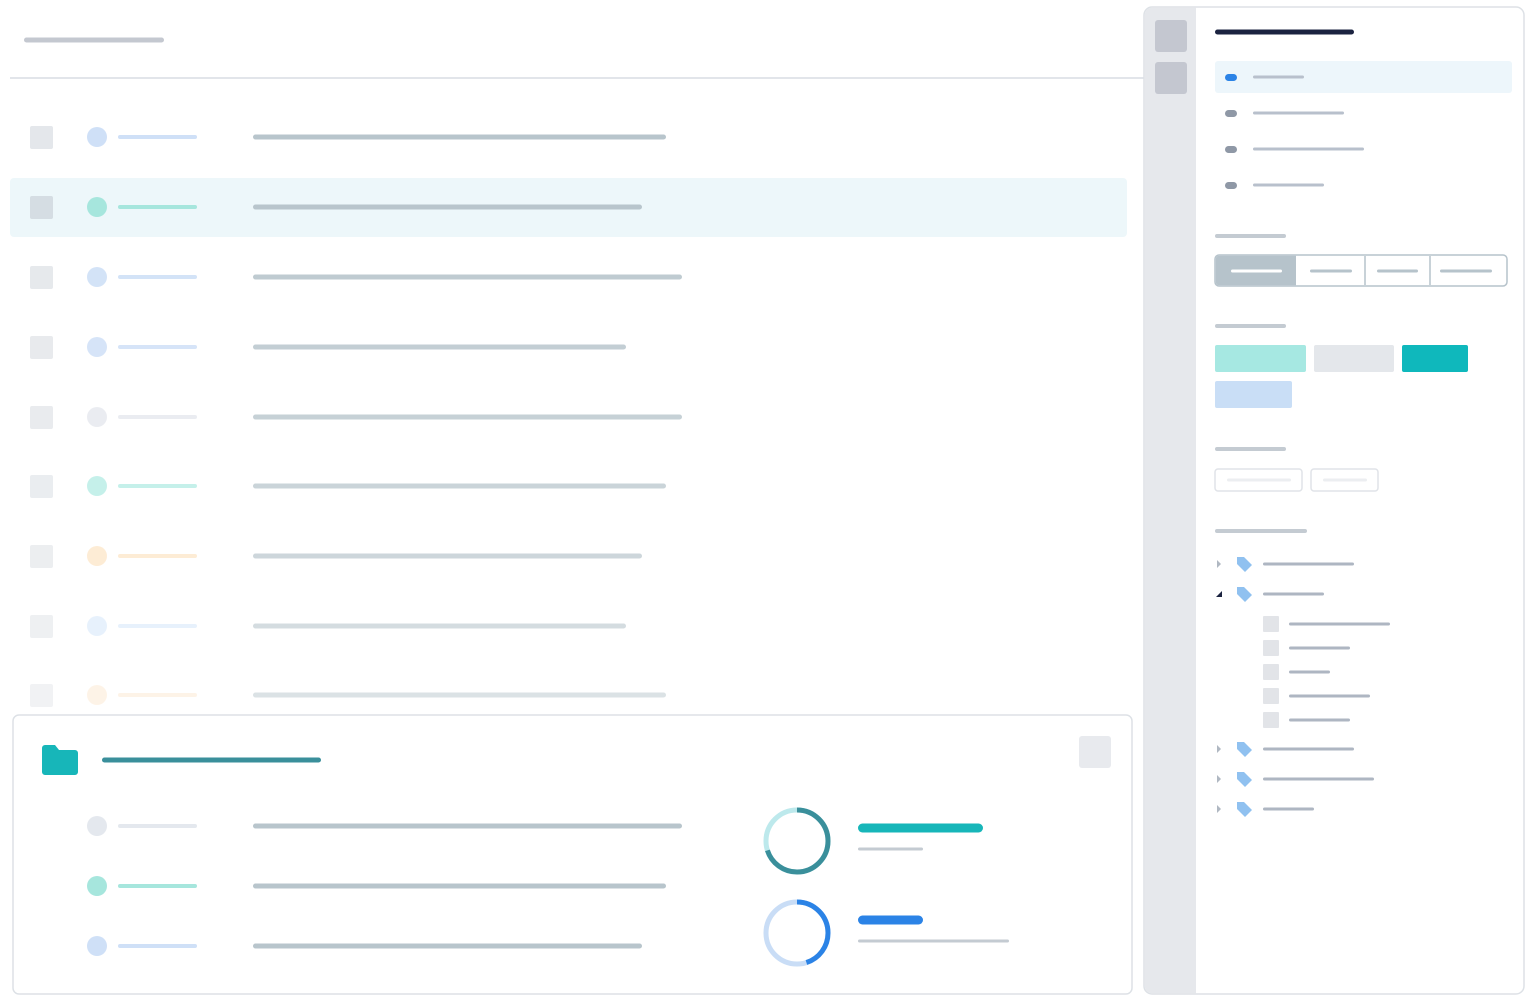  Describe the element at coordinates (1170, 500) in the screenshot. I see `panel-rail` at that location.